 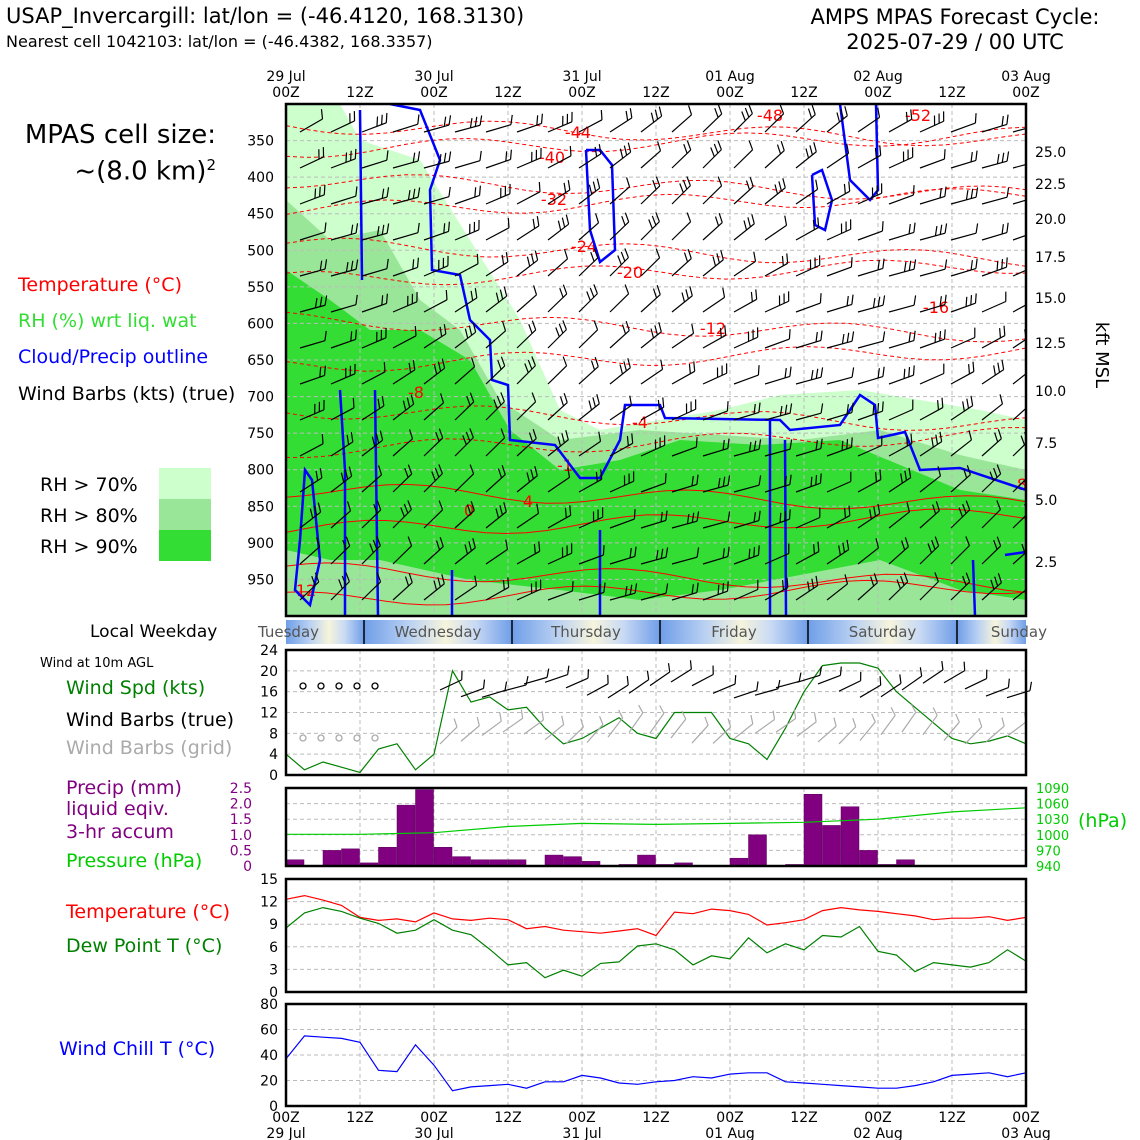 I want to click on top-tick-label: 00Z, so click(x=581, y=93).